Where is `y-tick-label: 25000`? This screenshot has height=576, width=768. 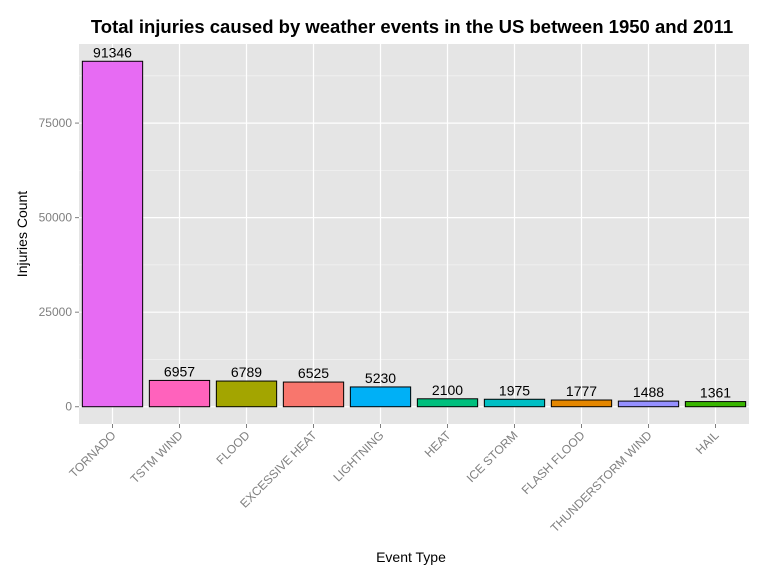
y-tick-label: 25000 is located at coordinates (56, 312).